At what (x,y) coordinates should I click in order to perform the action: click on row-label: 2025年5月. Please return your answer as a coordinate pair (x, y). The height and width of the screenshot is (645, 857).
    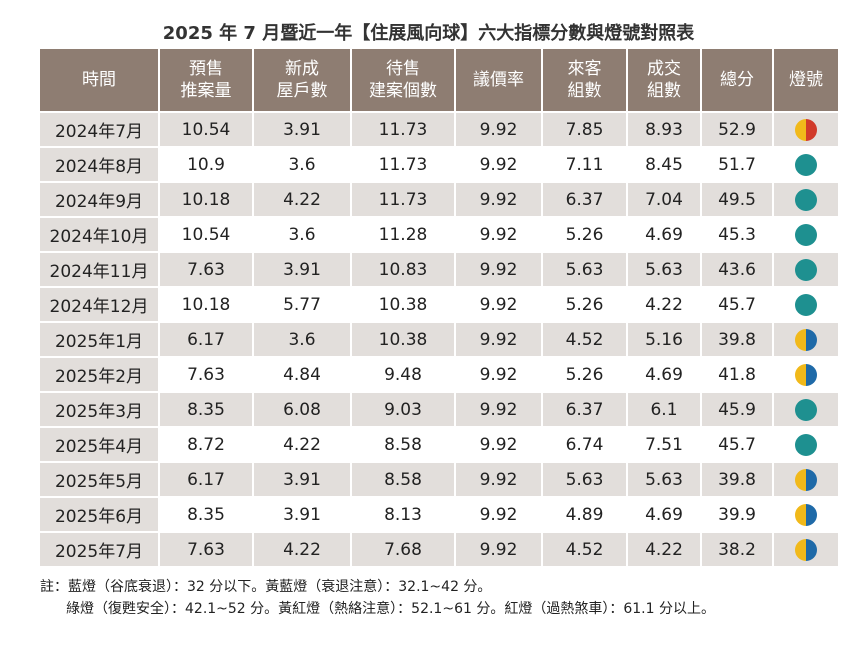
    Looking at the image, I should click on (99, 479).